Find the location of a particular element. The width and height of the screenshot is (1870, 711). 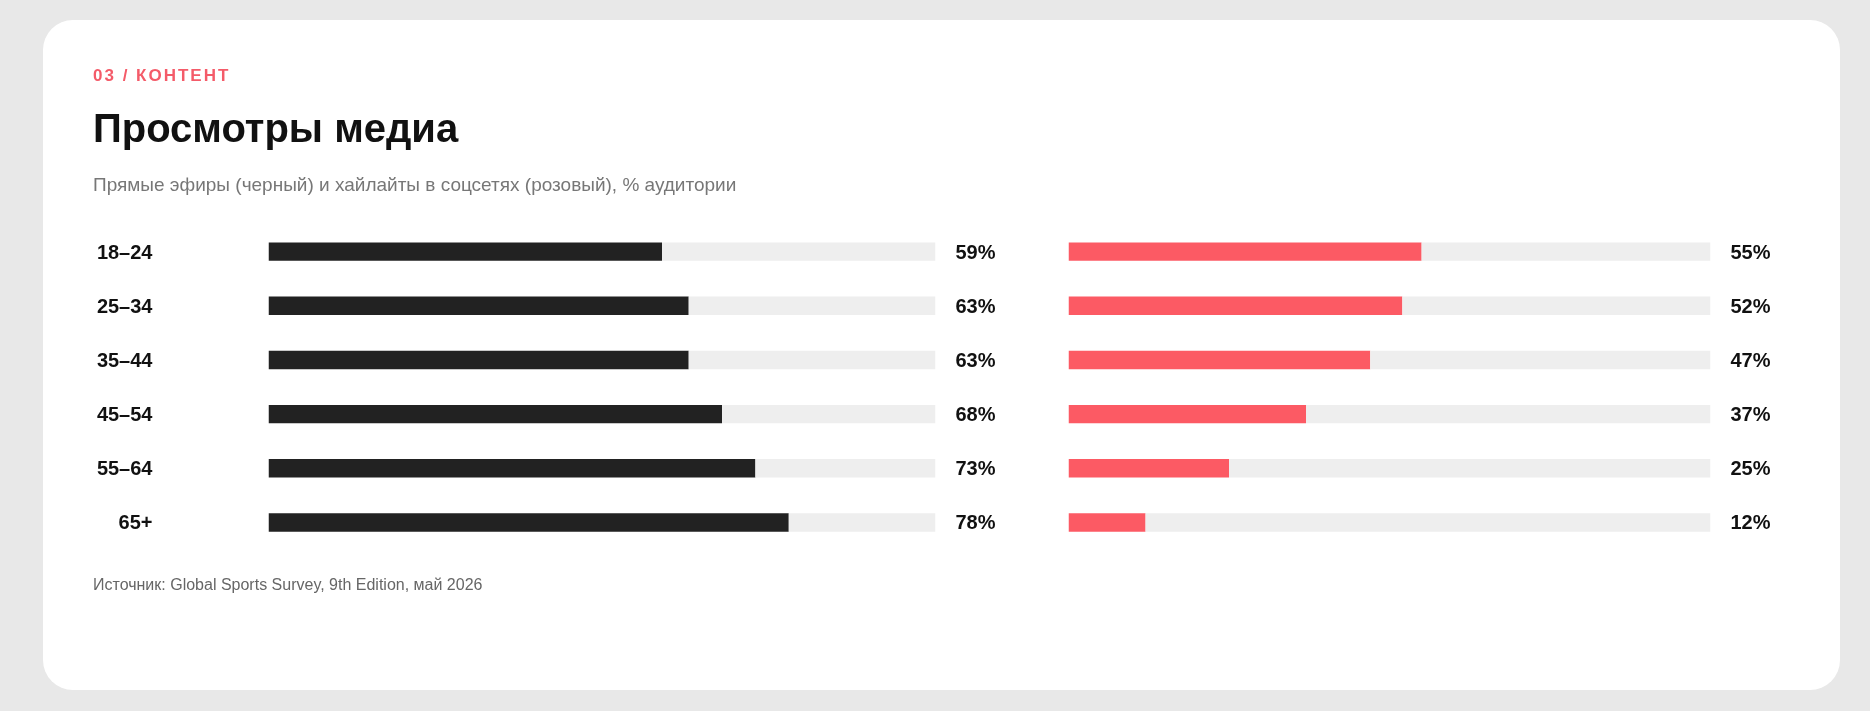

data-label: 37% is located at coordinates (1750, 413).